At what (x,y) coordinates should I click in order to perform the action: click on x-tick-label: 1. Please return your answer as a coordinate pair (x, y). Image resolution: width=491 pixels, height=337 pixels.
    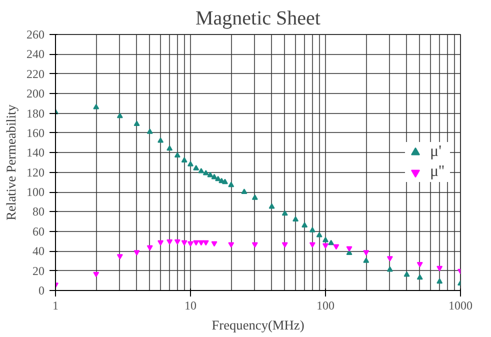
    Looking at the image, I should click on (55, 305).